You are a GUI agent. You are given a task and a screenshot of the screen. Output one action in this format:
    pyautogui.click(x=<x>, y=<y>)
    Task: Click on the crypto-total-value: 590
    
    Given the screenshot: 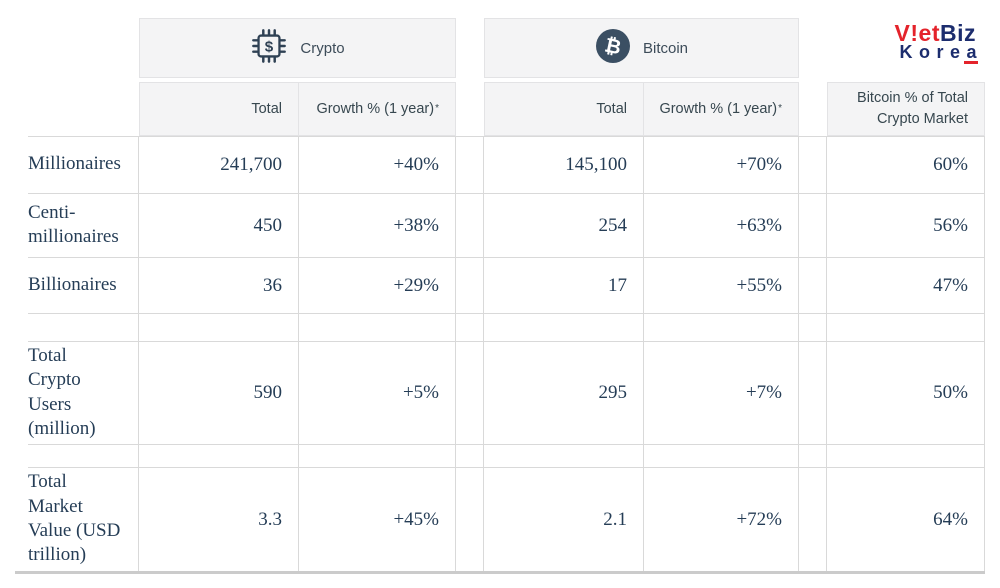 What is the action you would take?
    pyautogui.click(x=219, y=392)
    